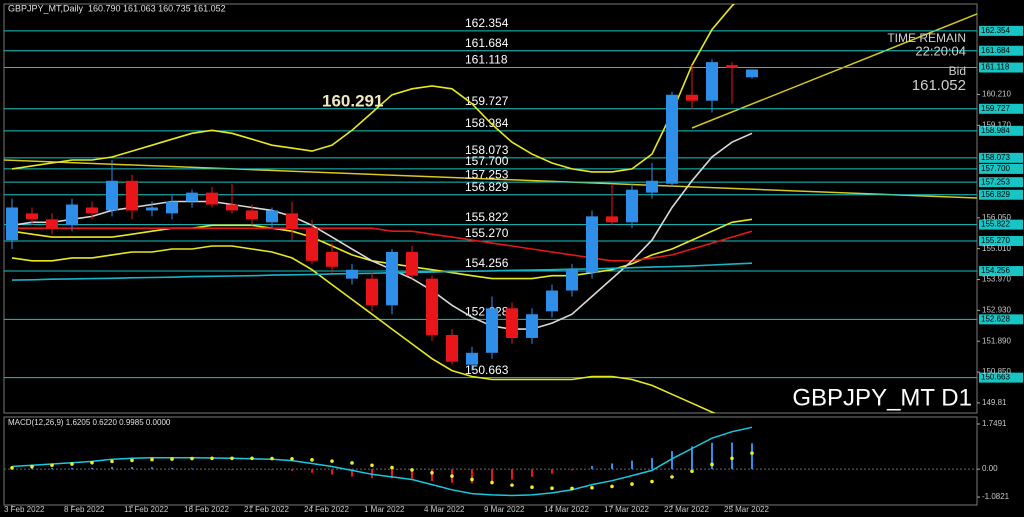 The width and height of the screenshot is (1024, 517). I want to click on annotation: 160.291, so click(352, 100).